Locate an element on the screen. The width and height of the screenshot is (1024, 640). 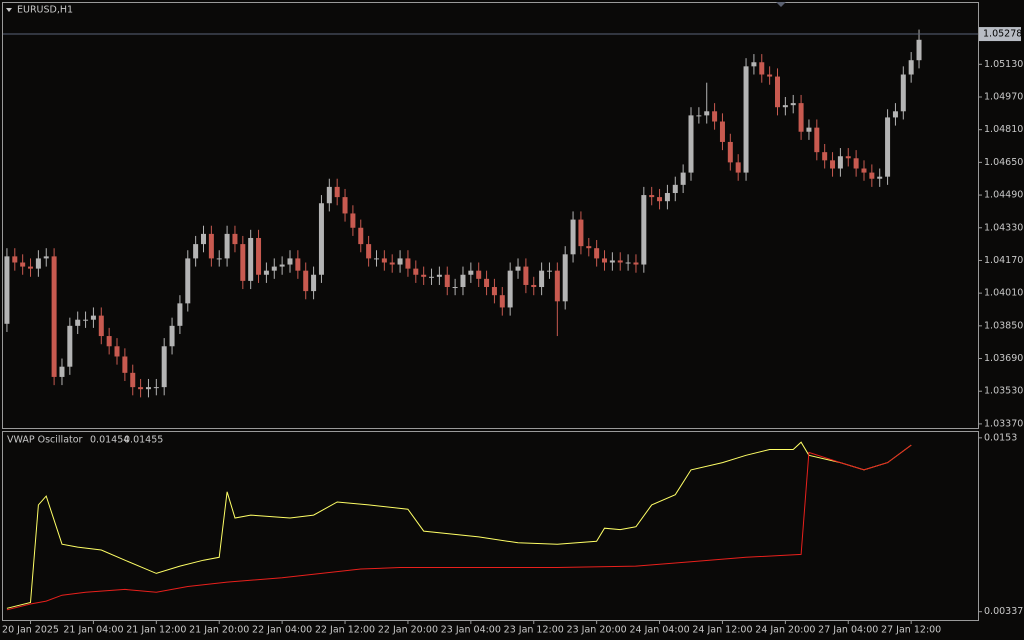
oscillator-title: VWAP Oscillator is located at coordinates (45, 440).